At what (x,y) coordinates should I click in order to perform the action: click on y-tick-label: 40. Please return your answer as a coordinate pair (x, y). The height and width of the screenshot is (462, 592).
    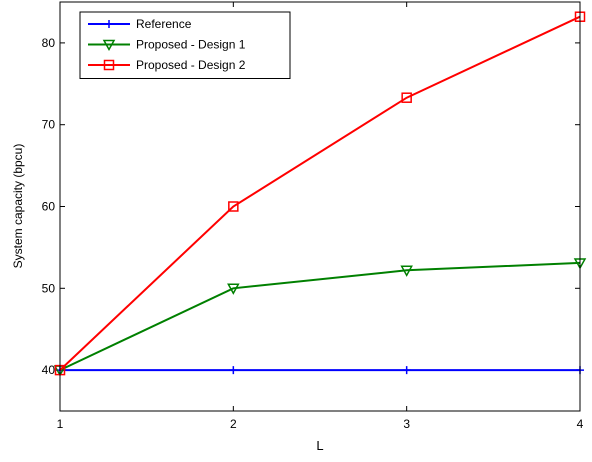
    Looking at the image, I should click on (49, 370).